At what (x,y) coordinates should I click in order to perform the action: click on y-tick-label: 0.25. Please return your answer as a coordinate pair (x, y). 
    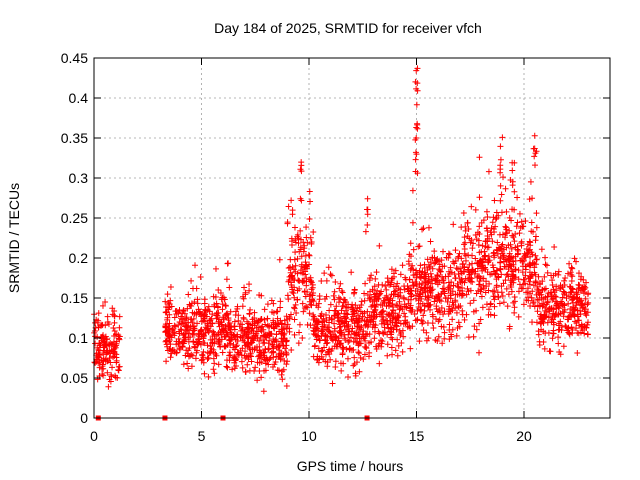
    Looking at the image, I should click on (74, 218).